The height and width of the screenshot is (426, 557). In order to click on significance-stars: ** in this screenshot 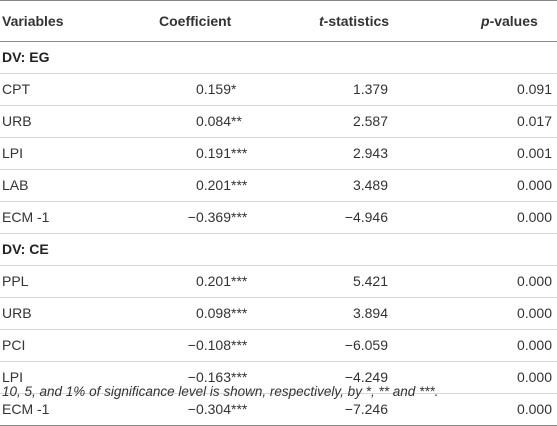, I will do `click(236, 121)`.